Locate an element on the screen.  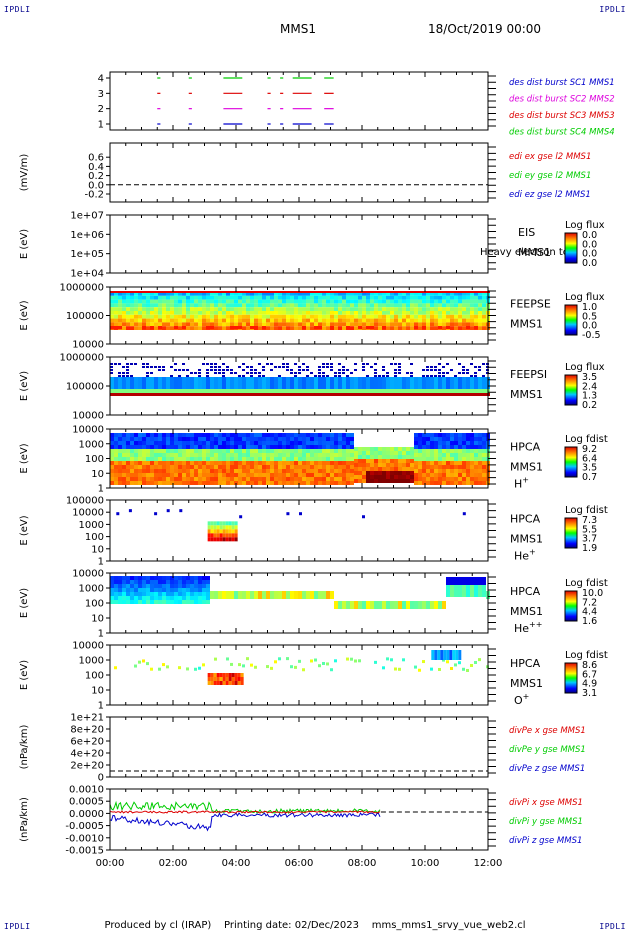
y-tick-label: 2e+20 is located at coordinates (87, 766).